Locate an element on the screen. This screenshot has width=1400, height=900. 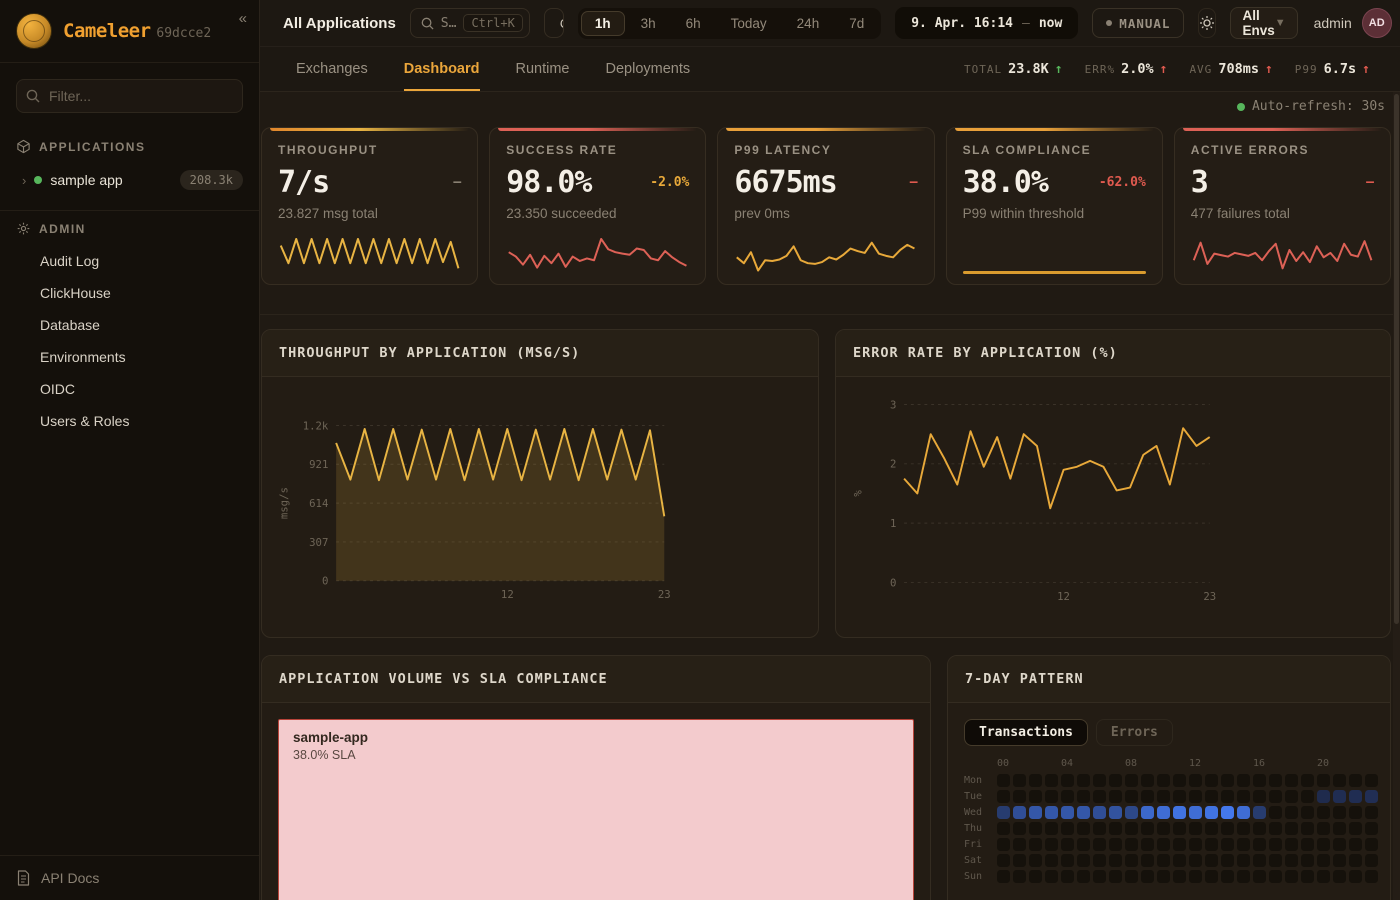
scrollbar is located at coordinates (1396, 496).